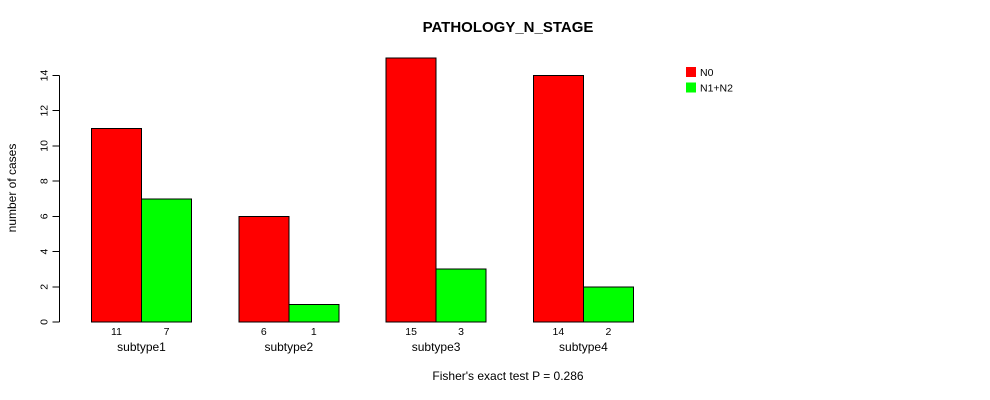 The height and width of the screenshot is (400, 990). What do you see at coordinates (264, 332) in the screenshot?
I see `bar-value-label: 6` at bounding box center [264, 332].